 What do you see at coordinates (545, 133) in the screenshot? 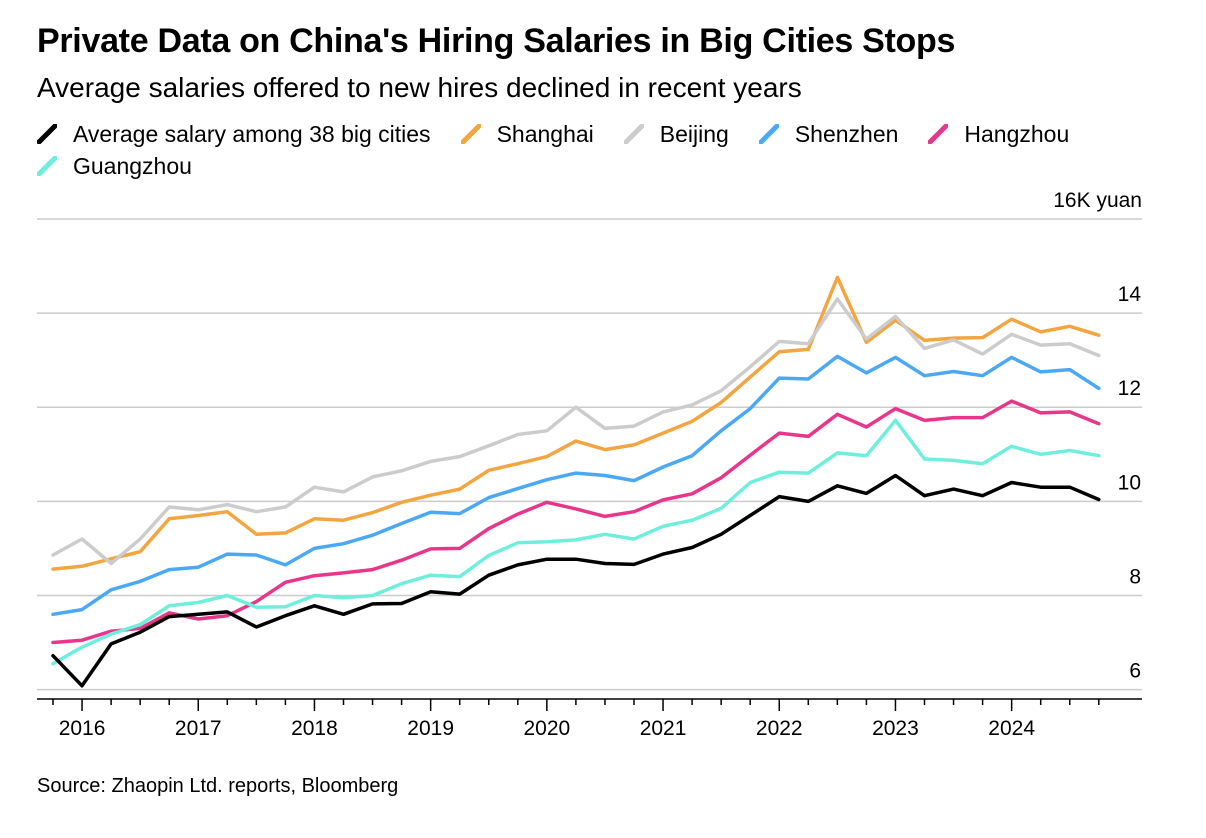
I see `legend-label: Shanghai` at bounding box center [545, 133].